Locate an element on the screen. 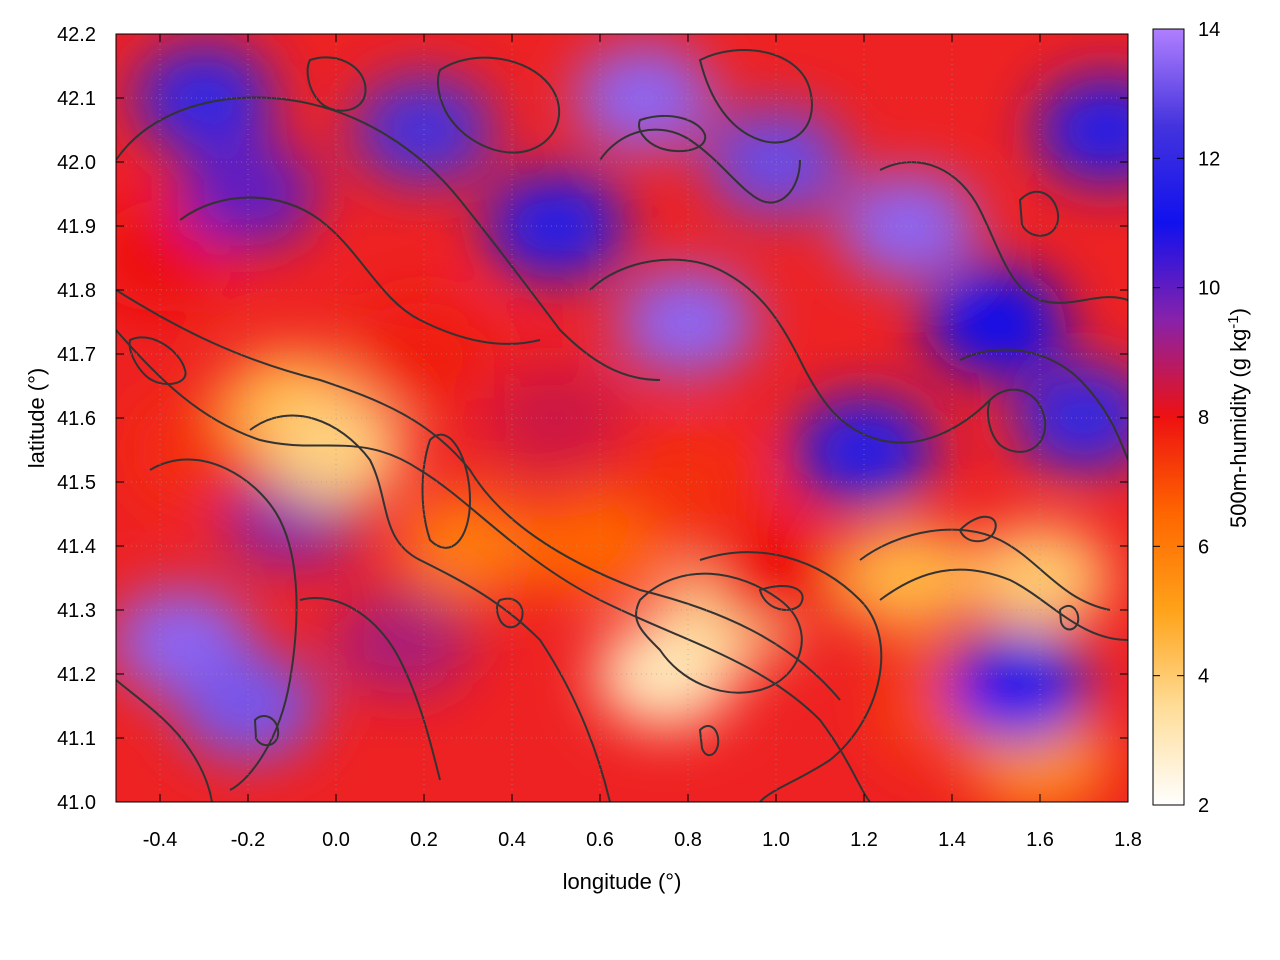 The image size is (1280, 960). x-tick-label: -0.2 is located at coordinates (248, 840).